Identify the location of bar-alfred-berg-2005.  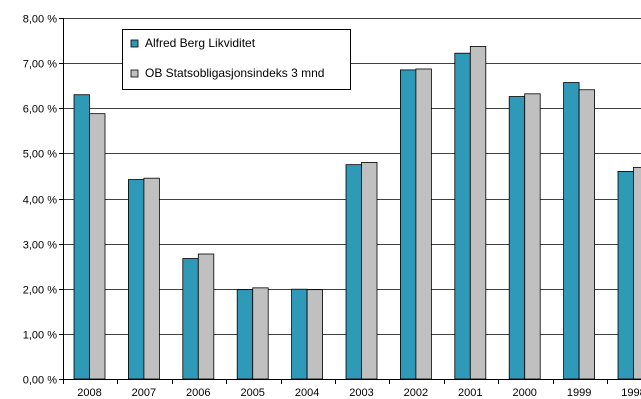
(245, 334).